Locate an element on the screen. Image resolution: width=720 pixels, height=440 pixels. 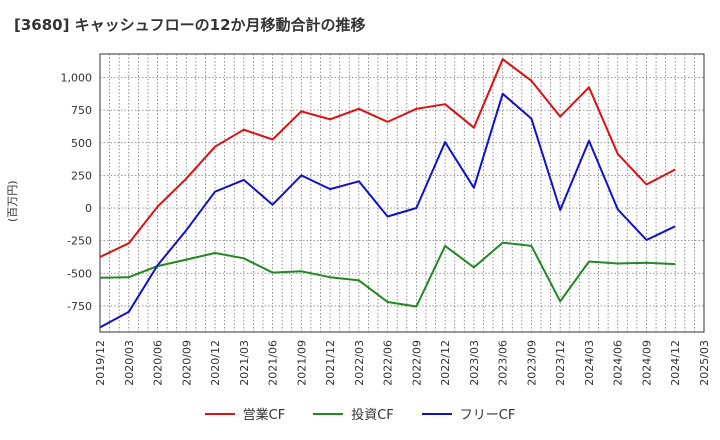
x-tick-label: 2021/12 is located at coordinates (330, 363).